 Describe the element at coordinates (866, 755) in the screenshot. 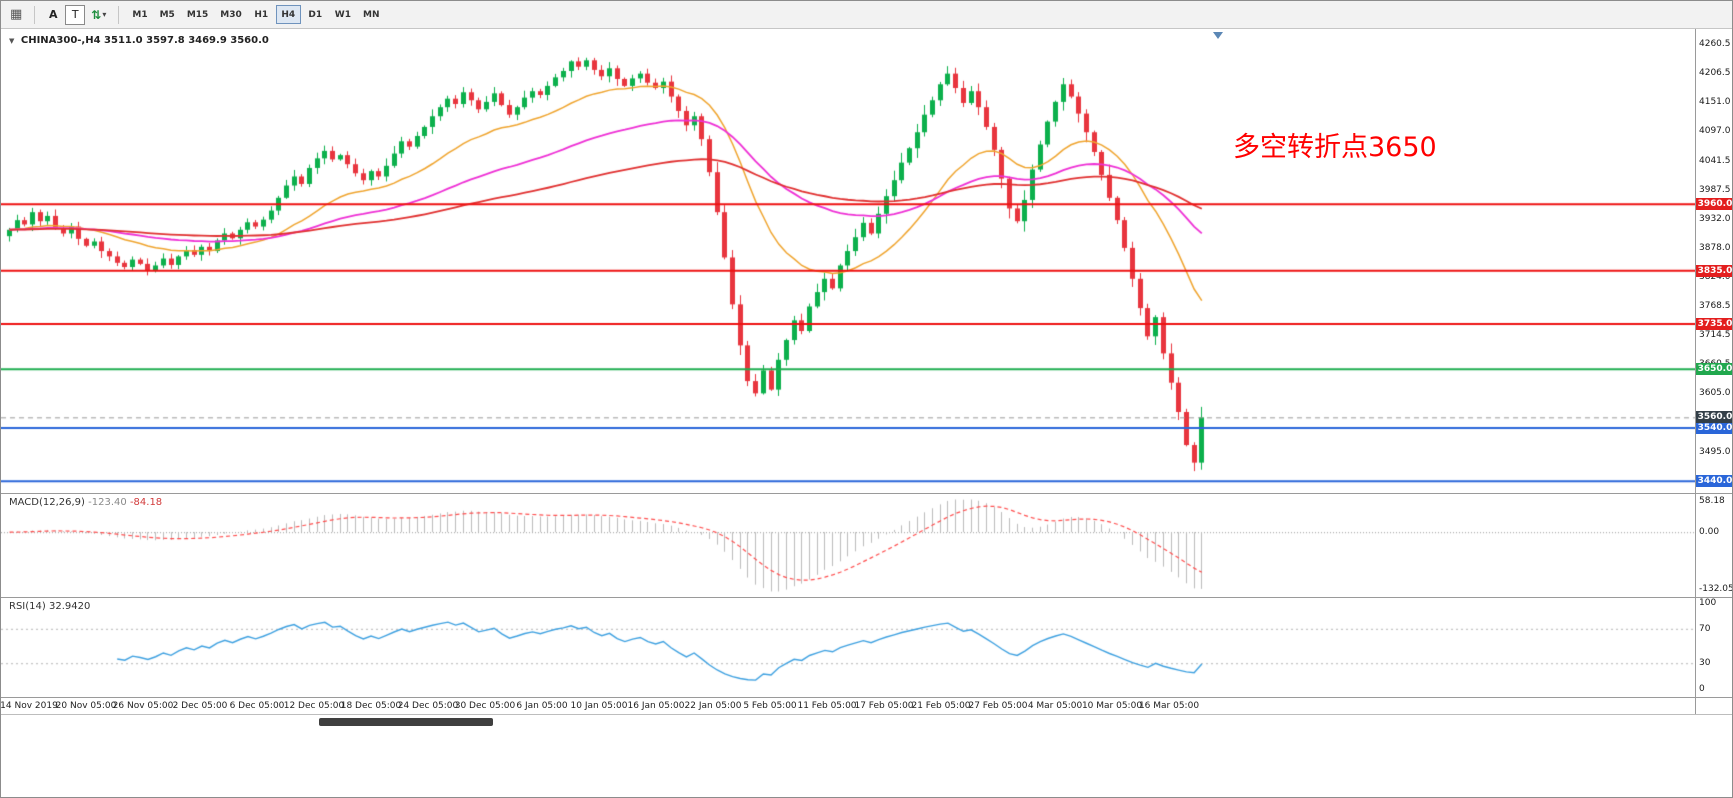

I see `bottom-bar` at that location.